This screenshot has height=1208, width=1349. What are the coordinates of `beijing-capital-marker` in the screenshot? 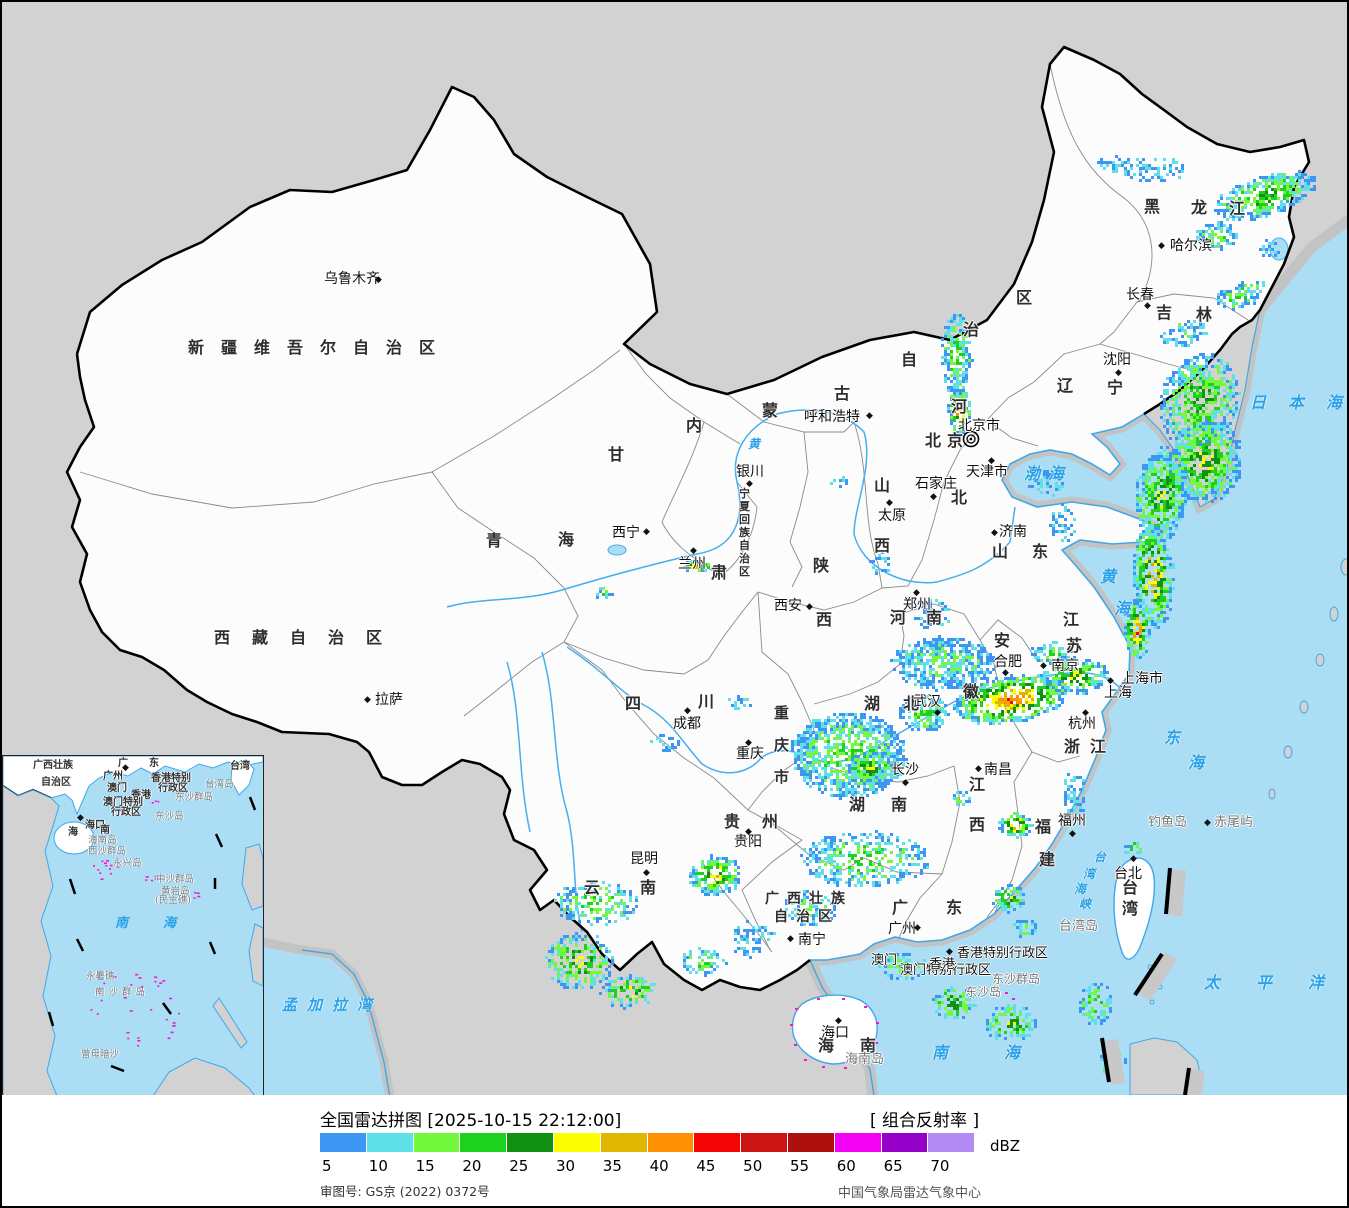 It's located at (971, 439).